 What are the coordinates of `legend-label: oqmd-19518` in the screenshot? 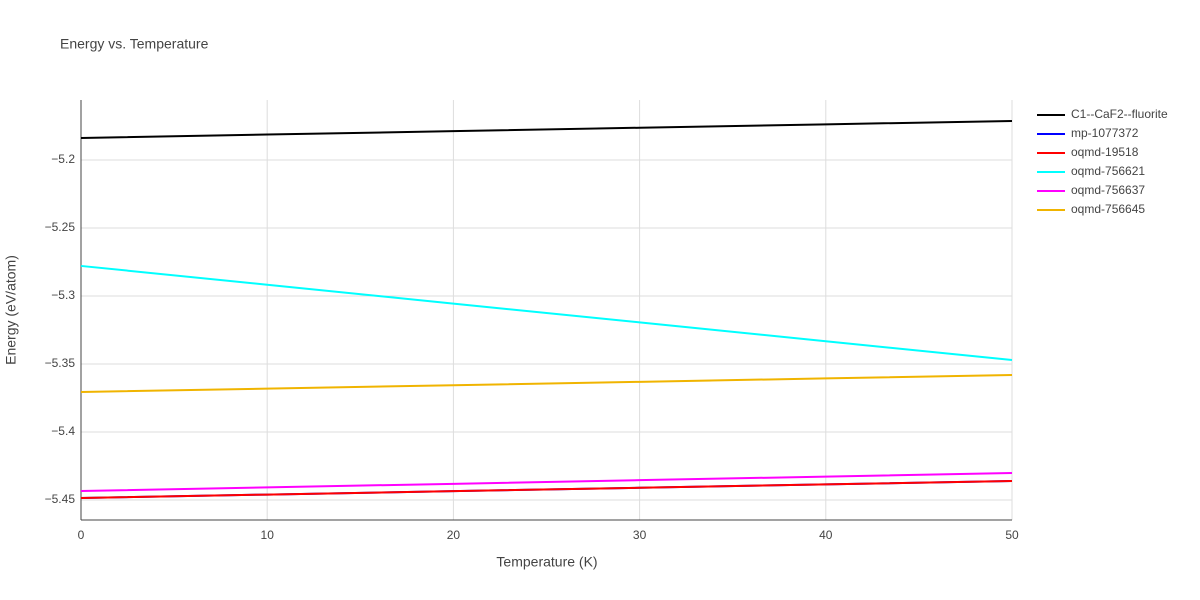 It's located at (1105, 152).